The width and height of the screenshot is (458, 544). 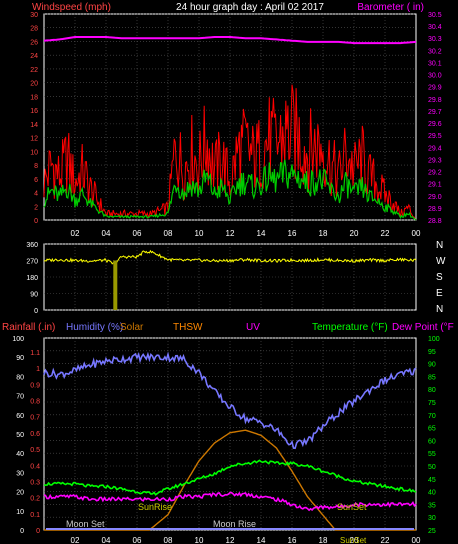 I want to click on direction-tick-label: 90, so click(x=34, y=295).